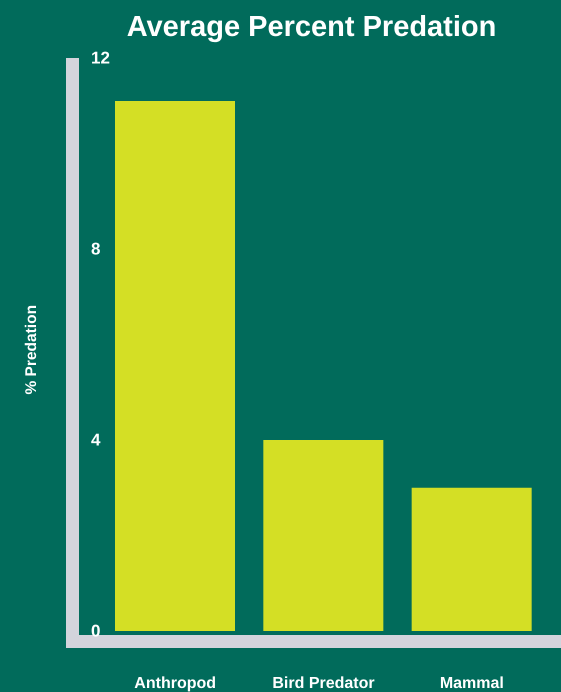 The width and height of the screenshot is (561, 692). I want to click on y-tick-label: 12, so click(100, 58).